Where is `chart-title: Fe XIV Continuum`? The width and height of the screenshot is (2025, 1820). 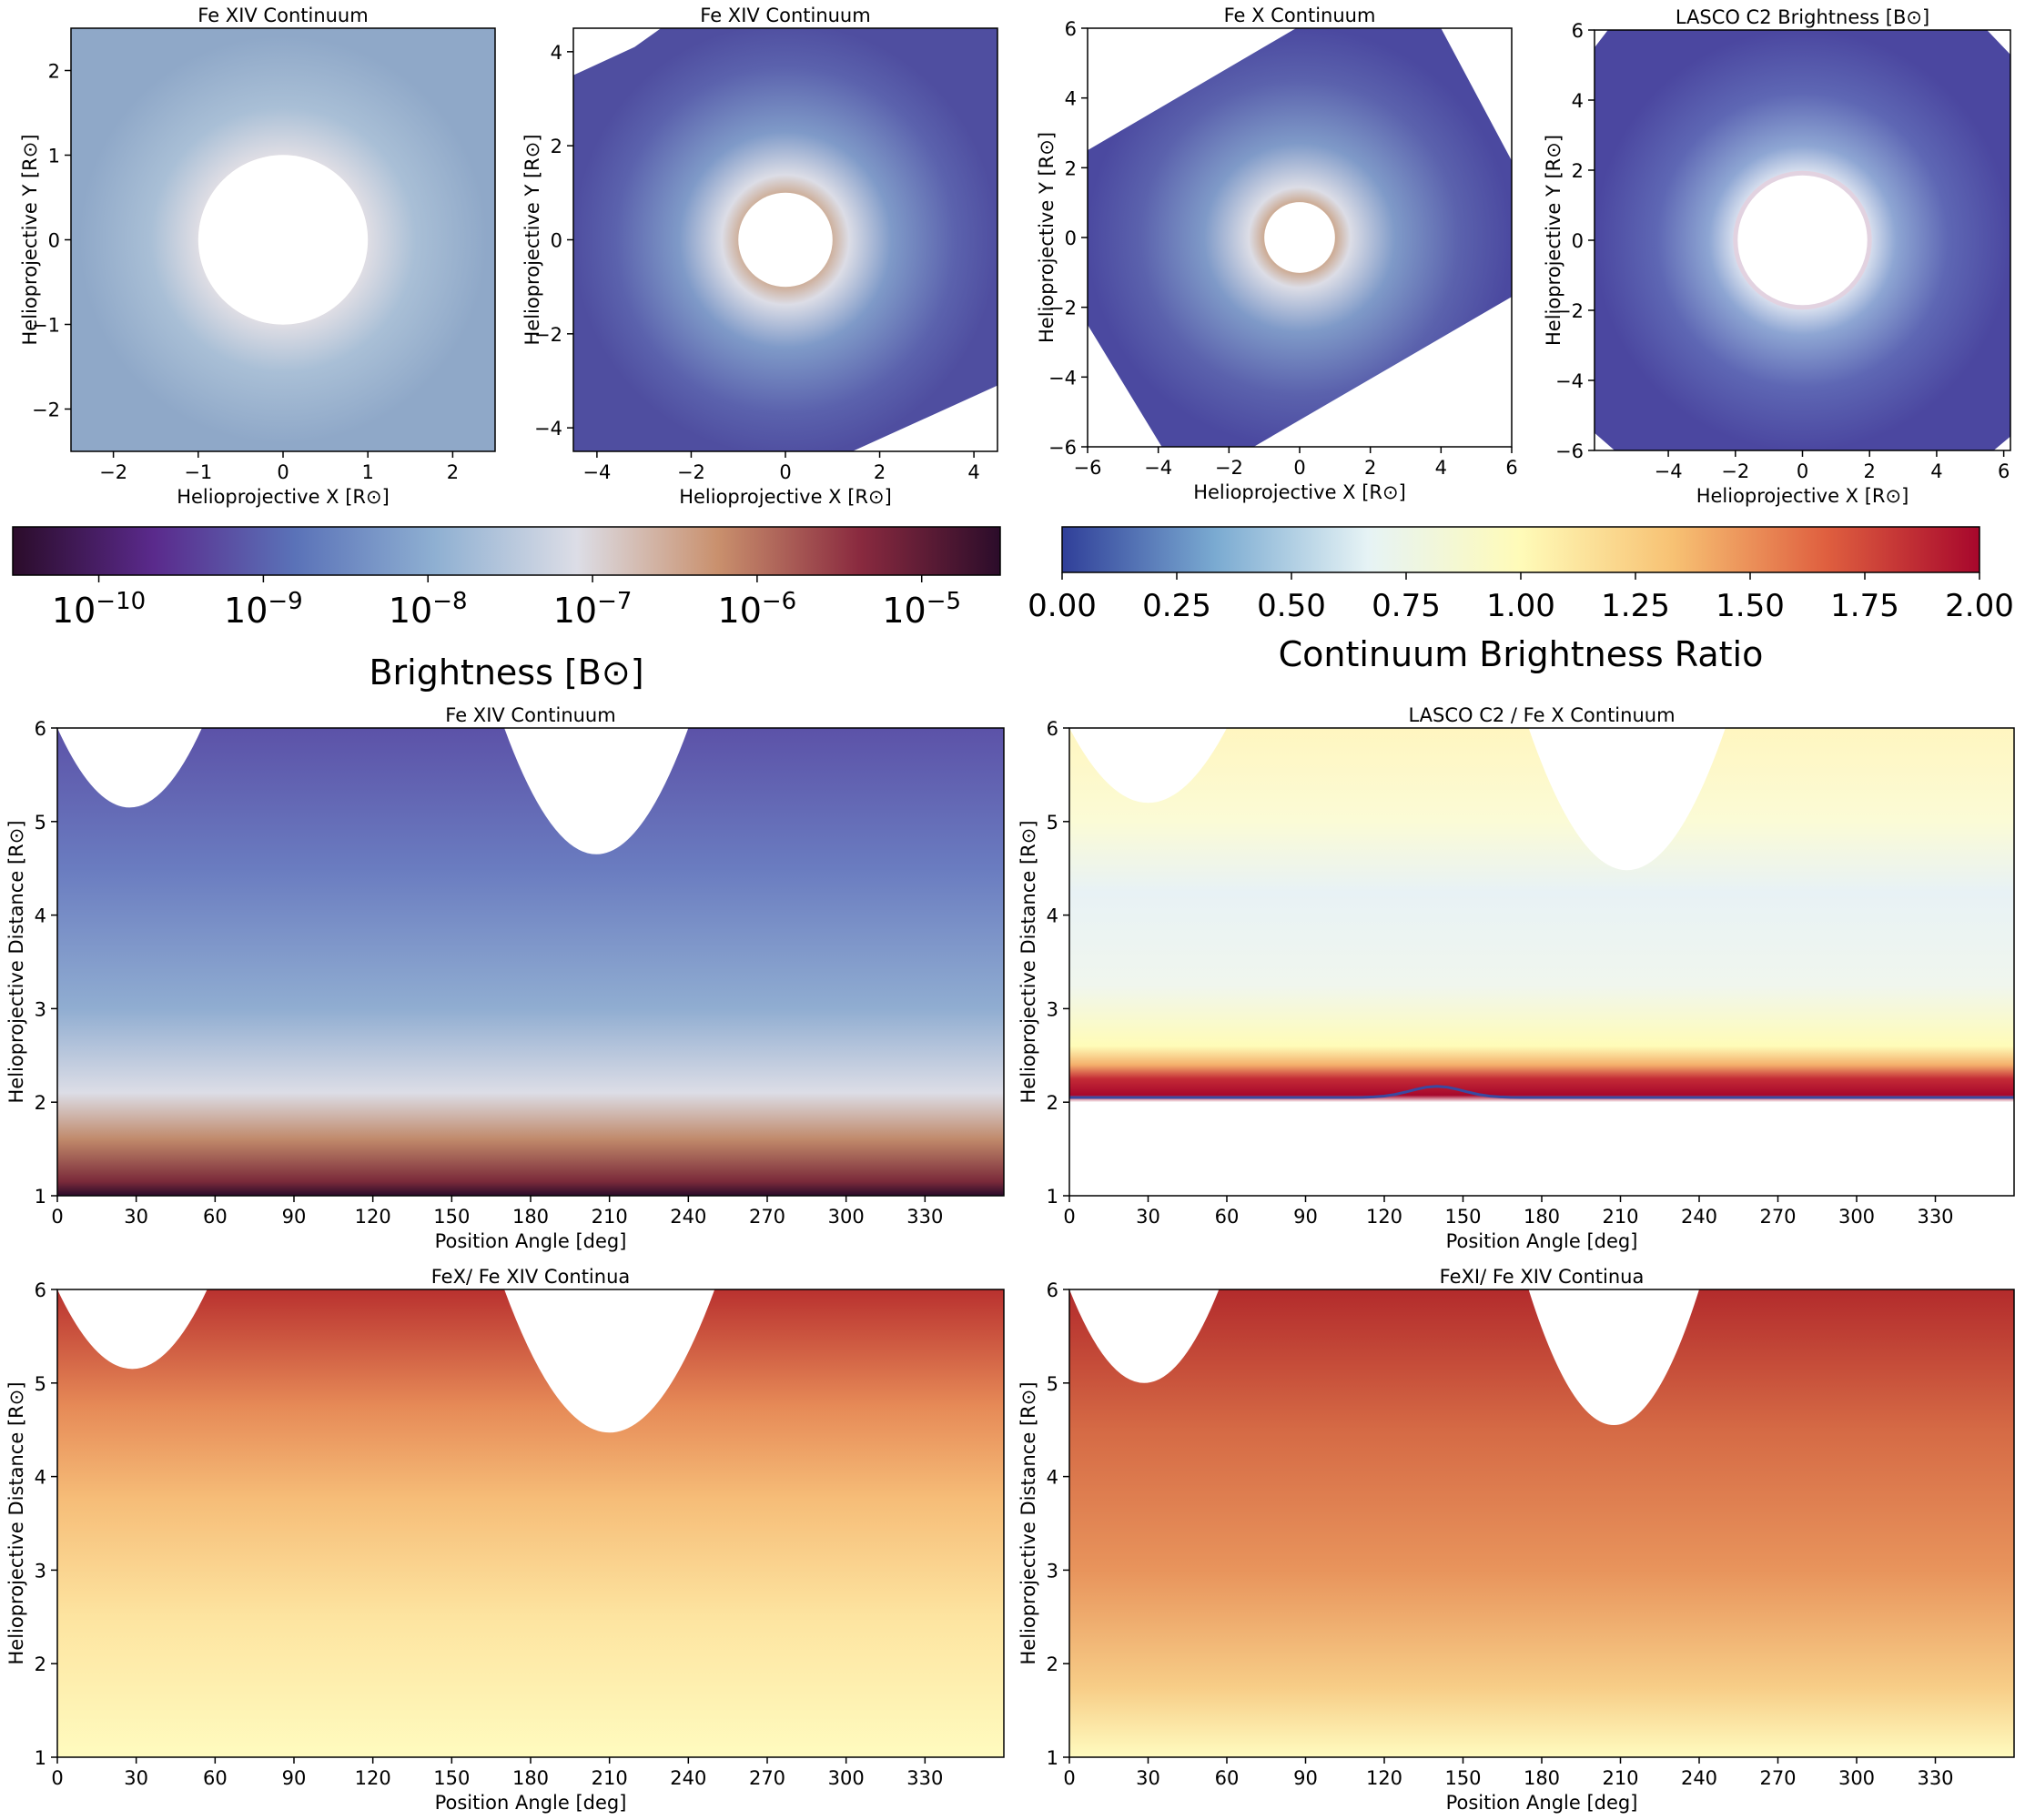 chart-title: Fe XIV Continuum is located at coordinates (282, 15).